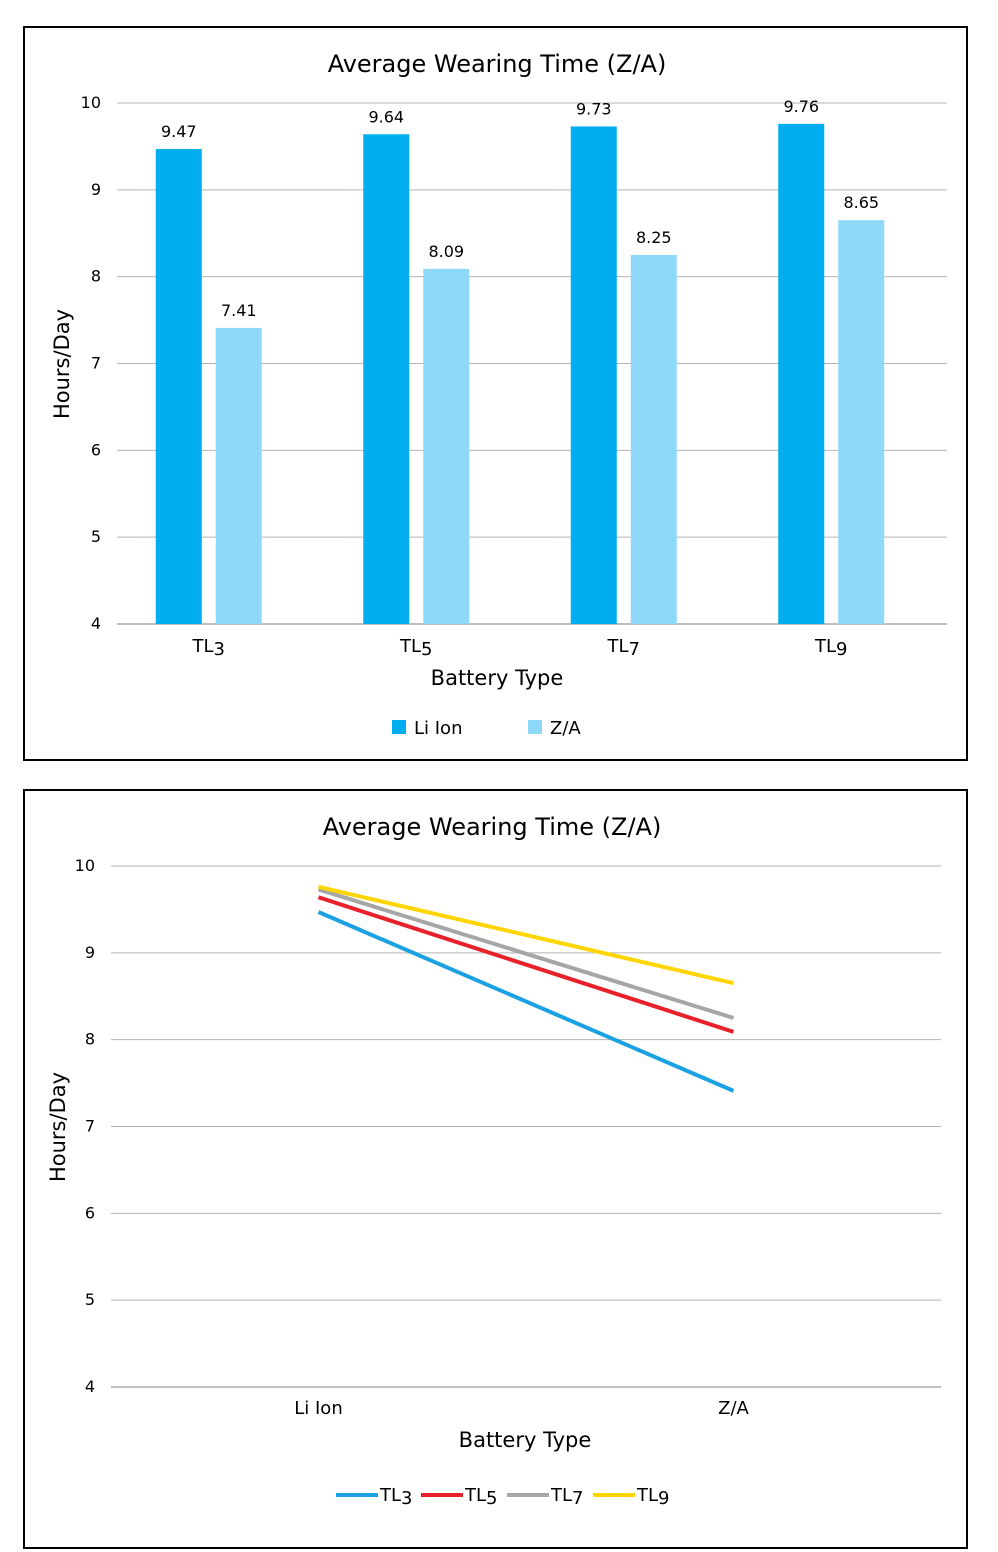 The width and height of the screenshot is (998, 1552). I want to click on data-label: 8.65, so click(861, 202).